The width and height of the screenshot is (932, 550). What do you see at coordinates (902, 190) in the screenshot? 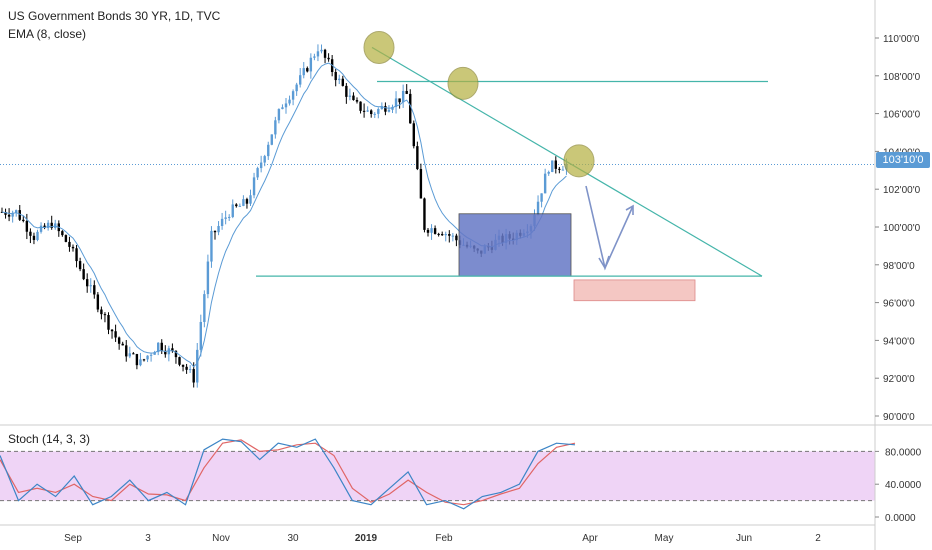
I see `price-tick-label: 102'00'0` at bounding box center [902, 190].